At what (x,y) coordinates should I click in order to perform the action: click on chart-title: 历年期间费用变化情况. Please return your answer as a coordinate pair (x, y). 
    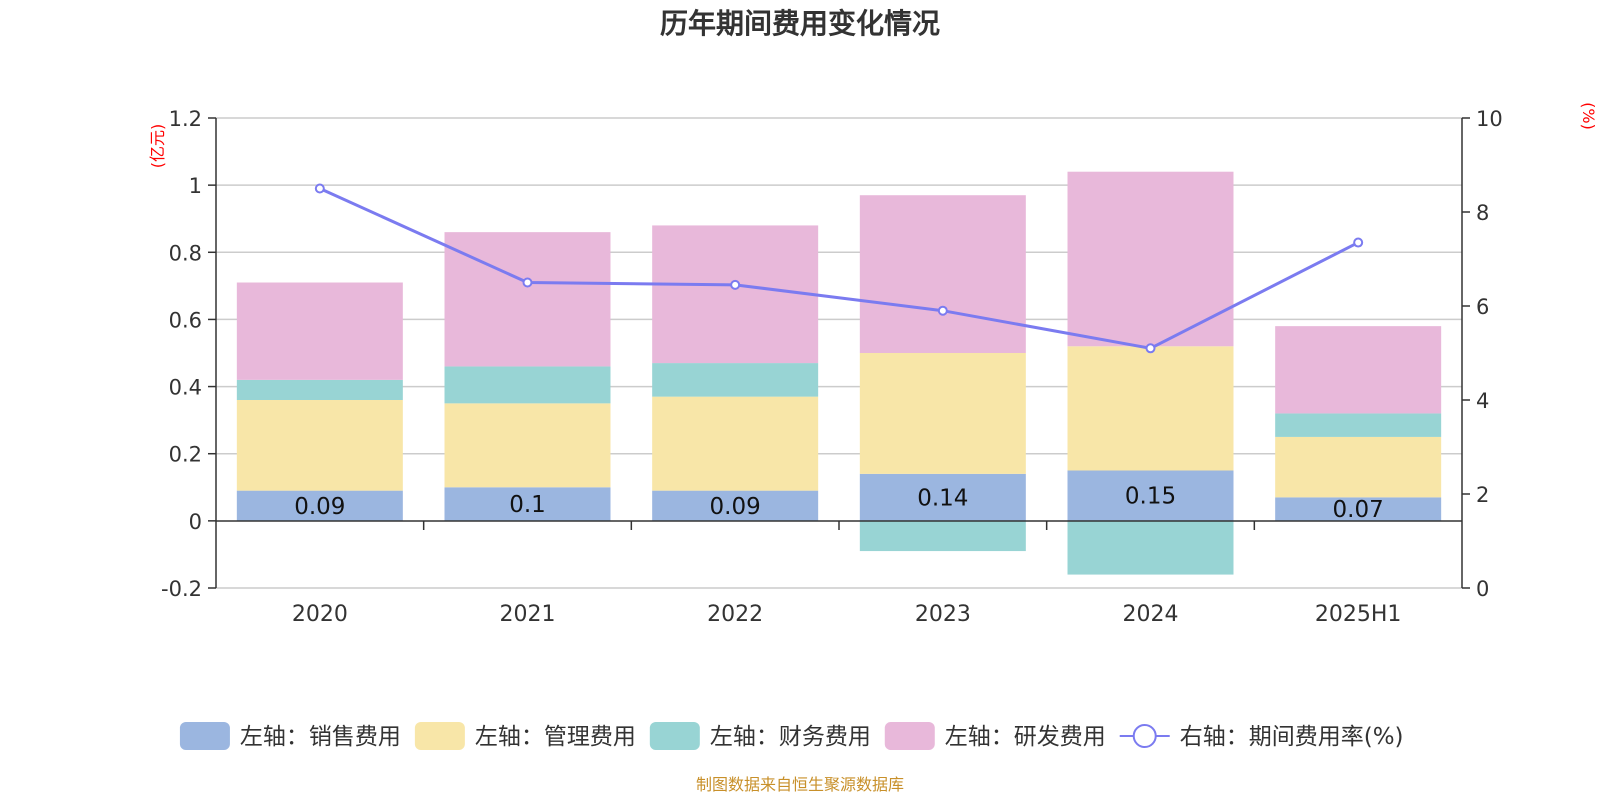
    Looking at the image, I should click on (800, 23).